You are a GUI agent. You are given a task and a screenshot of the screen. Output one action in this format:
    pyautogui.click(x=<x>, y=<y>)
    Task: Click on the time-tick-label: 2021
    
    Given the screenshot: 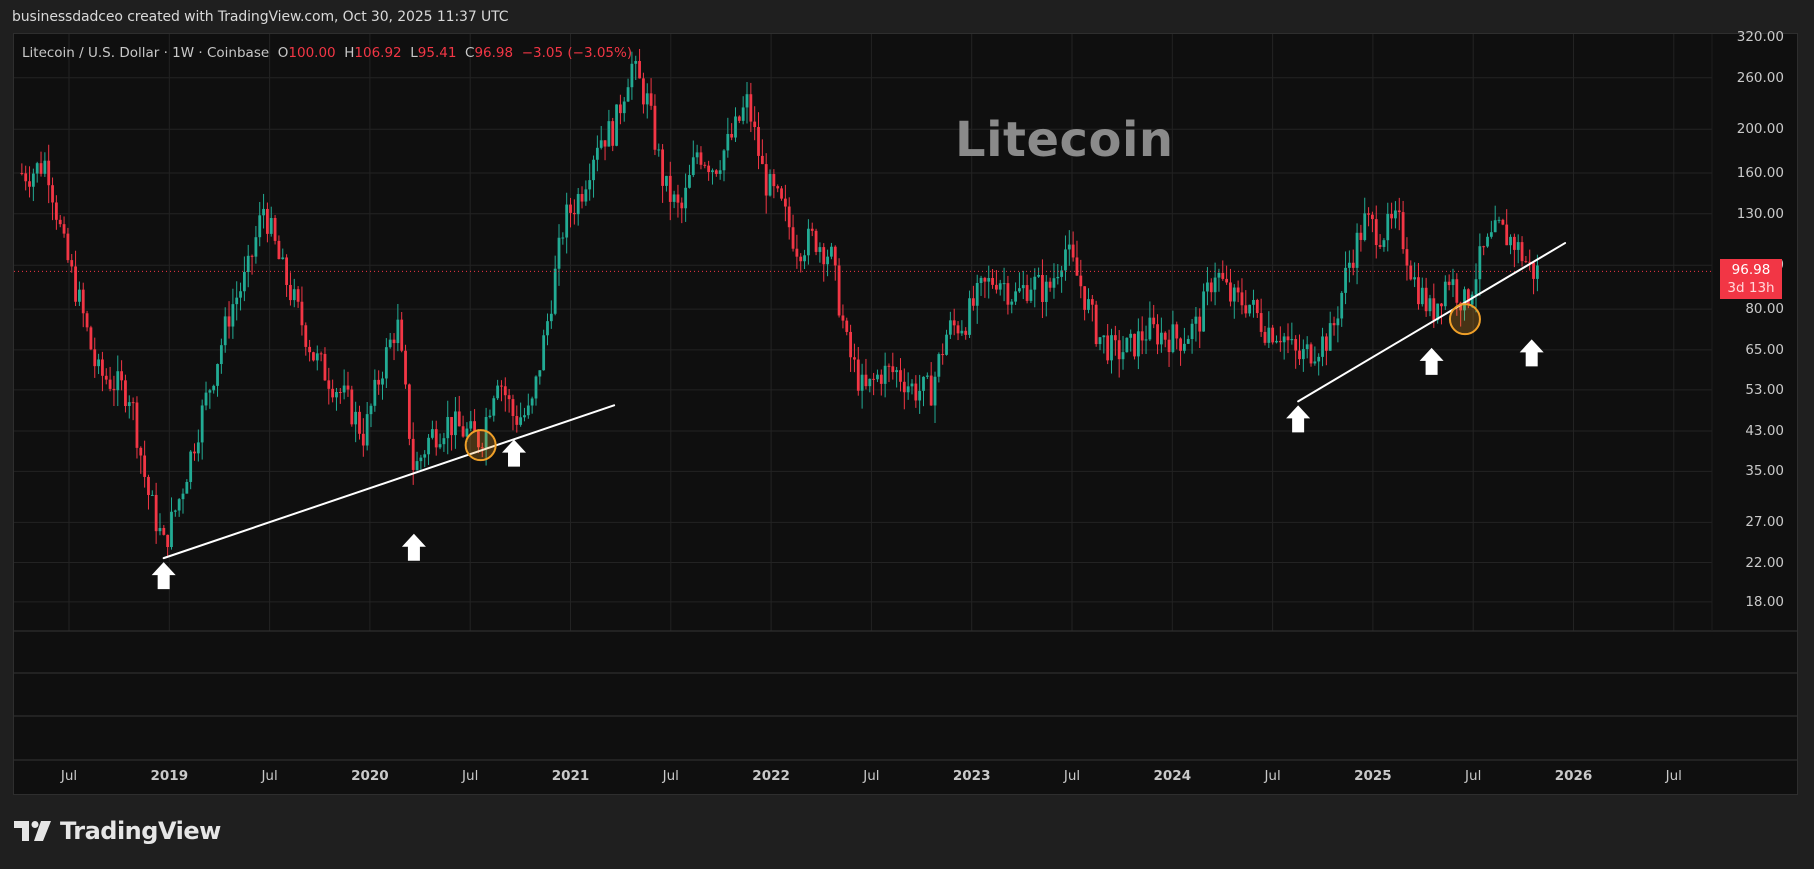 What is the action you would take?
    pyautogui.click(x=570, y=776)
    